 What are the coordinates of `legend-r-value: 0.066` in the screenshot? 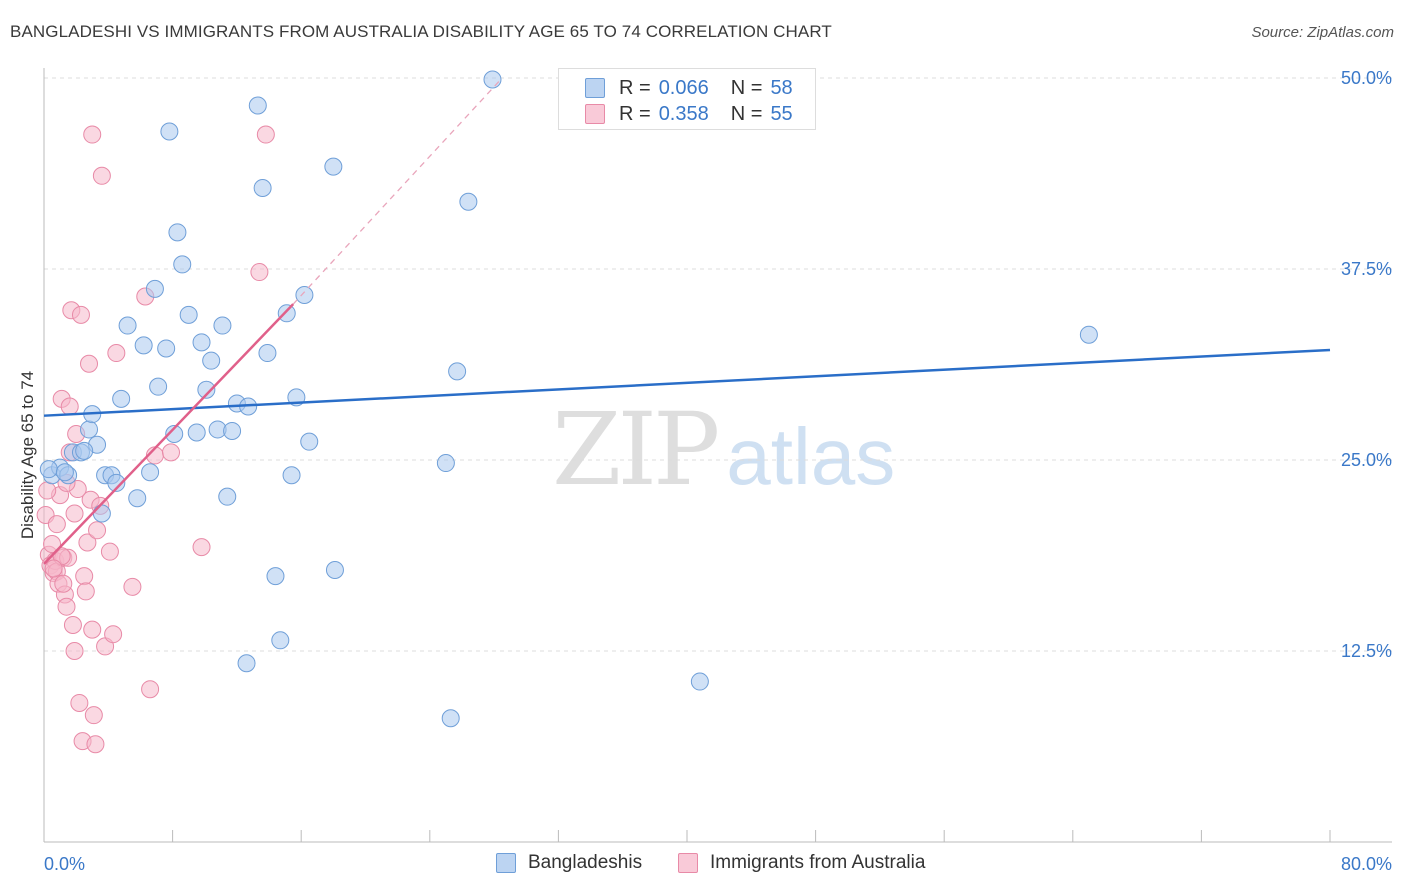 It's located at (683, 87).